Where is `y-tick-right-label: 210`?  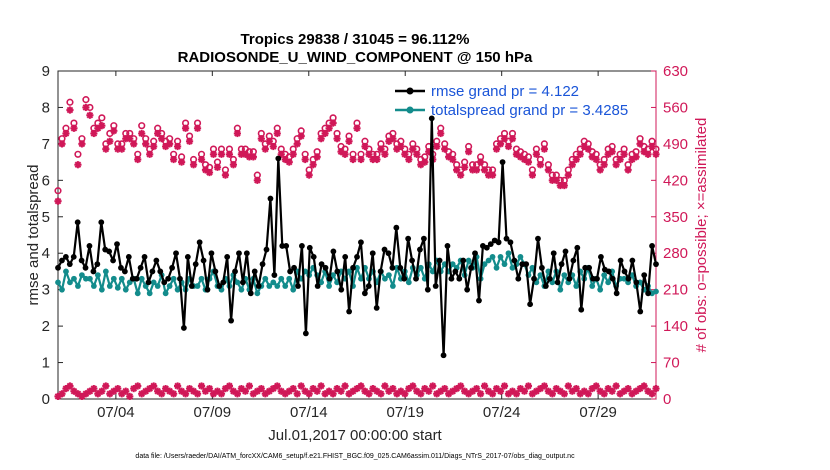
y-tick-right-label: 210 is located at coordinates (675, 290).